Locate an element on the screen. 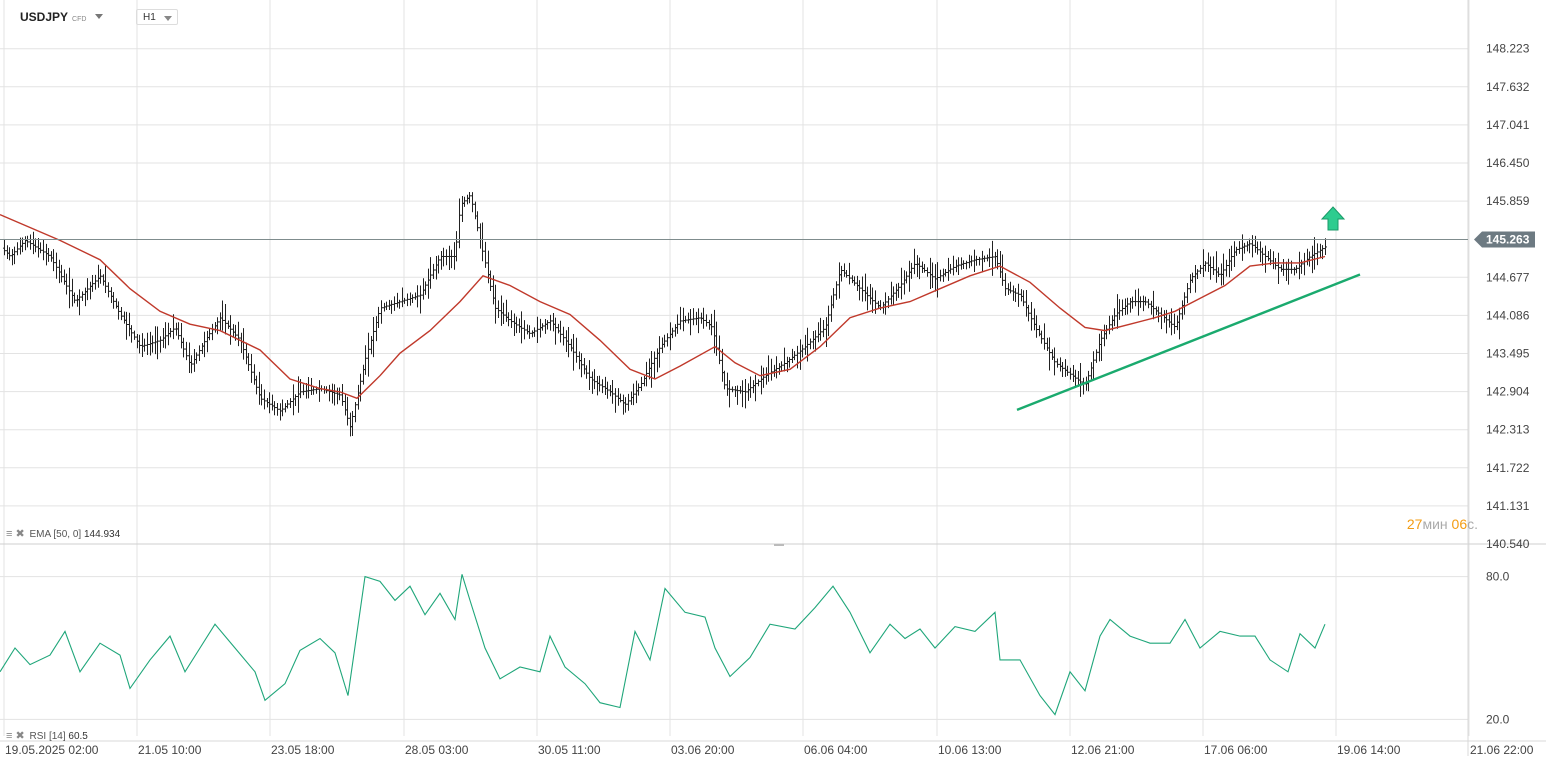  candle-countdown: 27мин 06с. is located at coordinates (1442, 524).